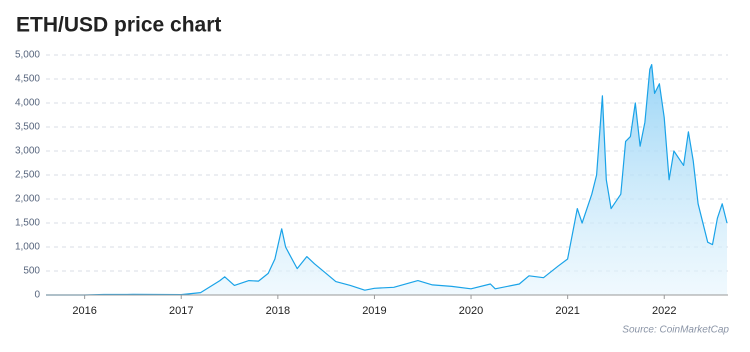  What do you see at coordinates (31, 271) in the screenshot?
I see `y-tick-label: 500` at bounding box center [31, 271].